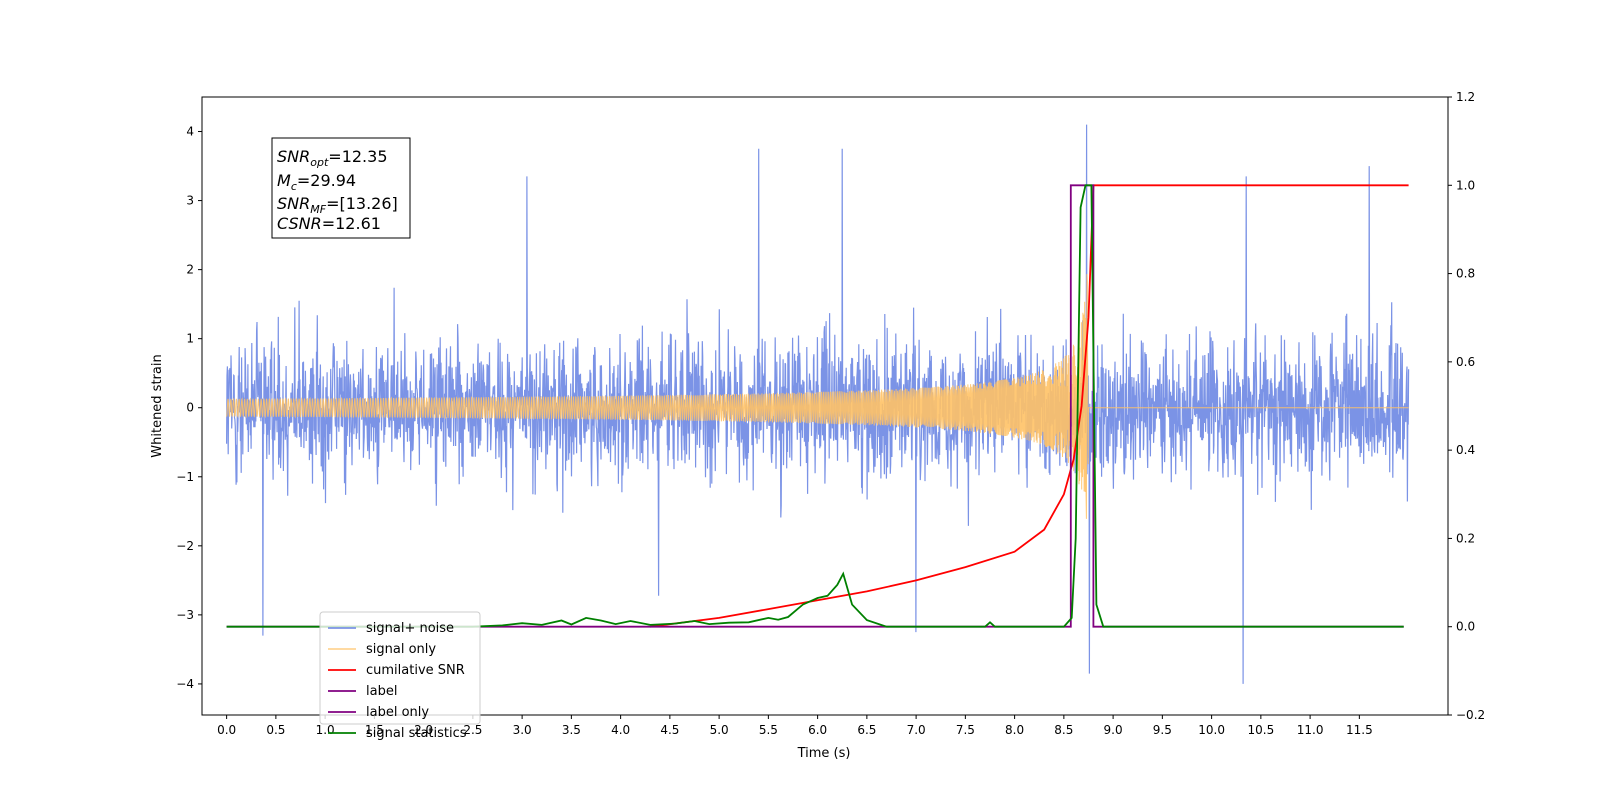 Image resolution: width=1600 pixels, height=804 pixels. I want to click on x-tick-label: 4.5, so click(669, 730).